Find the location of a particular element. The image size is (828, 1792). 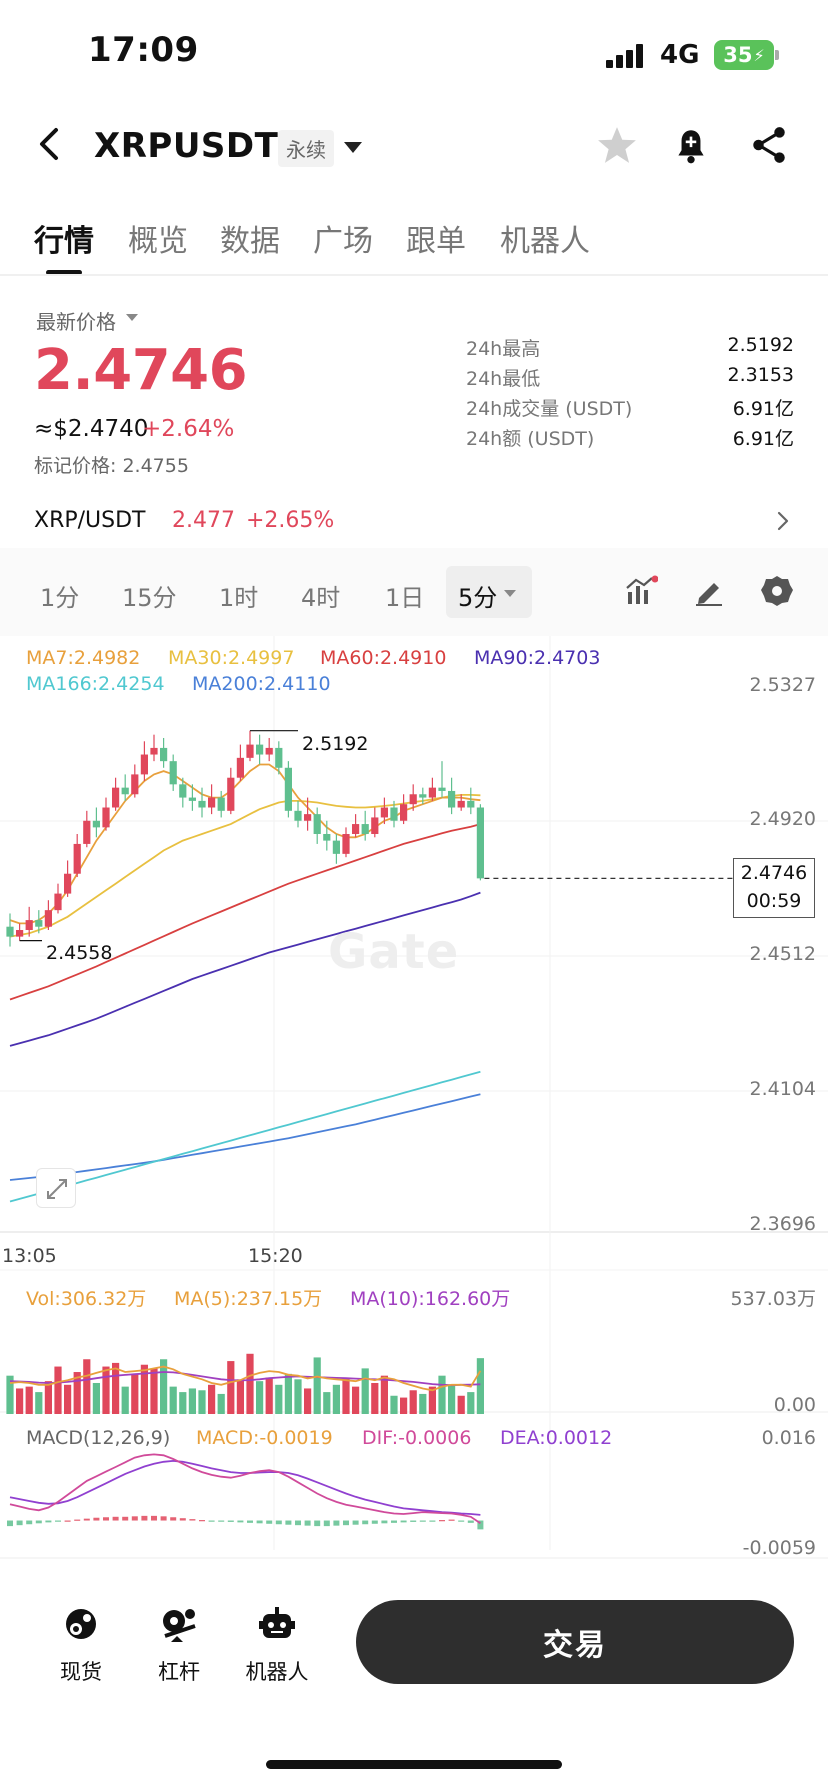

ma166-line is located at coordinates (245, 1136).